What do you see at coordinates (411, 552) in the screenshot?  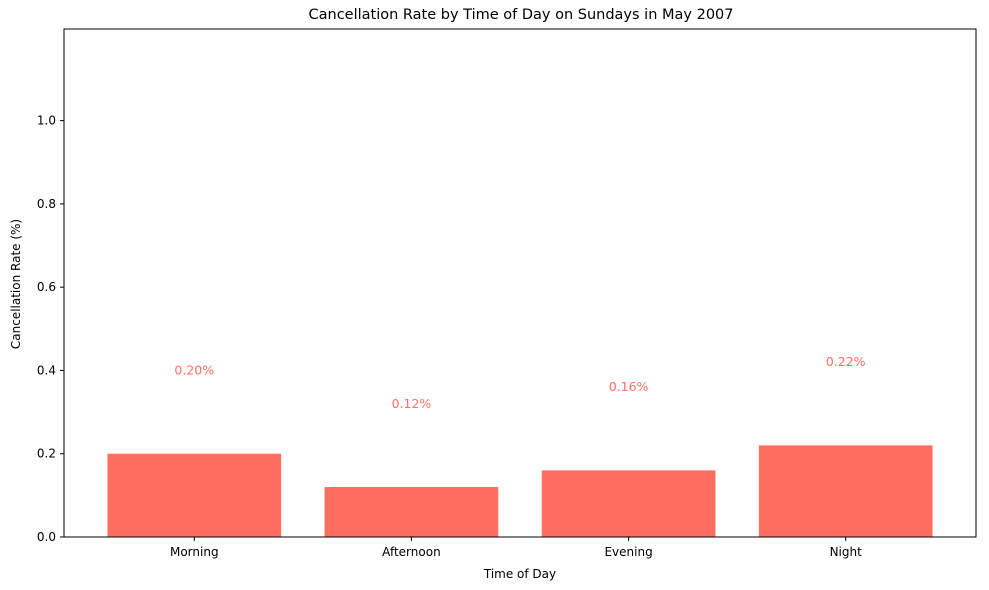 I see `x-tick-label: Afternoon` at bounding box center [411, 552].